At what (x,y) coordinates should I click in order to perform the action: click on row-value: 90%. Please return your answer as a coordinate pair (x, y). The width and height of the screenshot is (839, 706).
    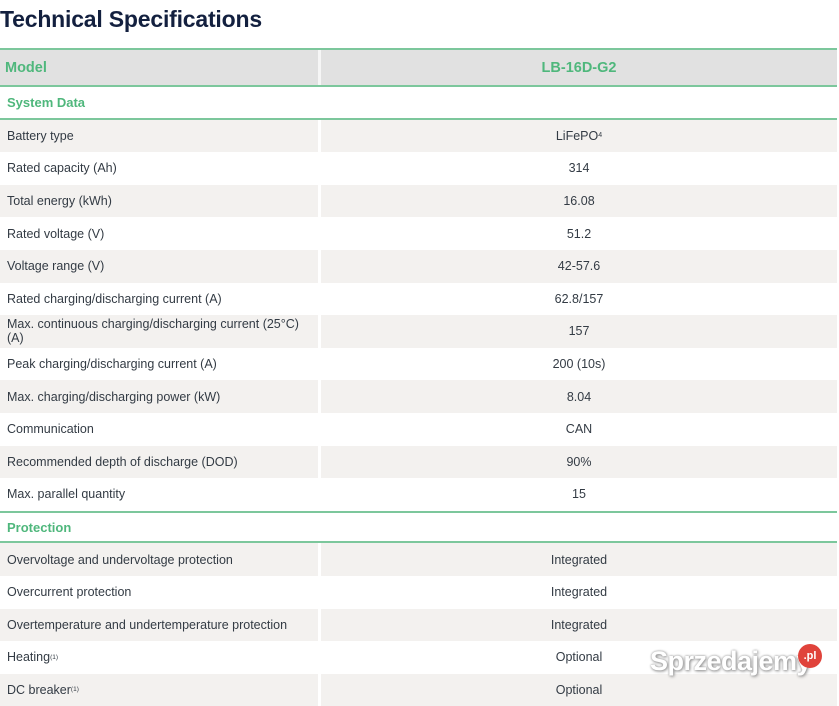
    Looking at the image, I should click on (579, 461).